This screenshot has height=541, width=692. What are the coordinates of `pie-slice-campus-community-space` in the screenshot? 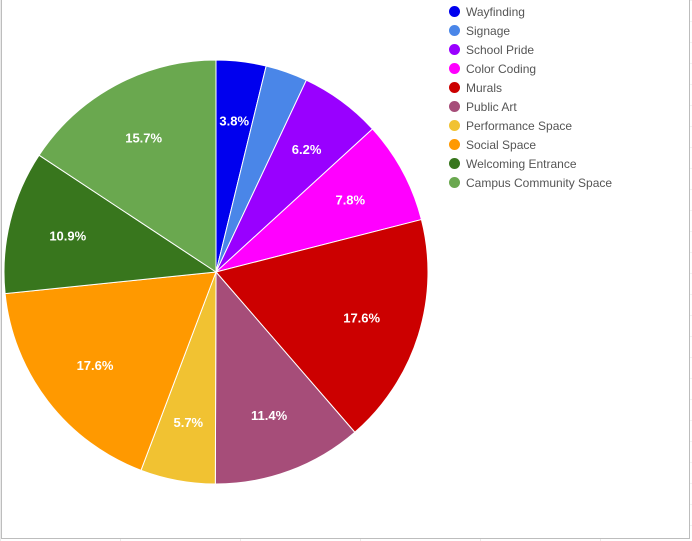 It's located at (127, 166).